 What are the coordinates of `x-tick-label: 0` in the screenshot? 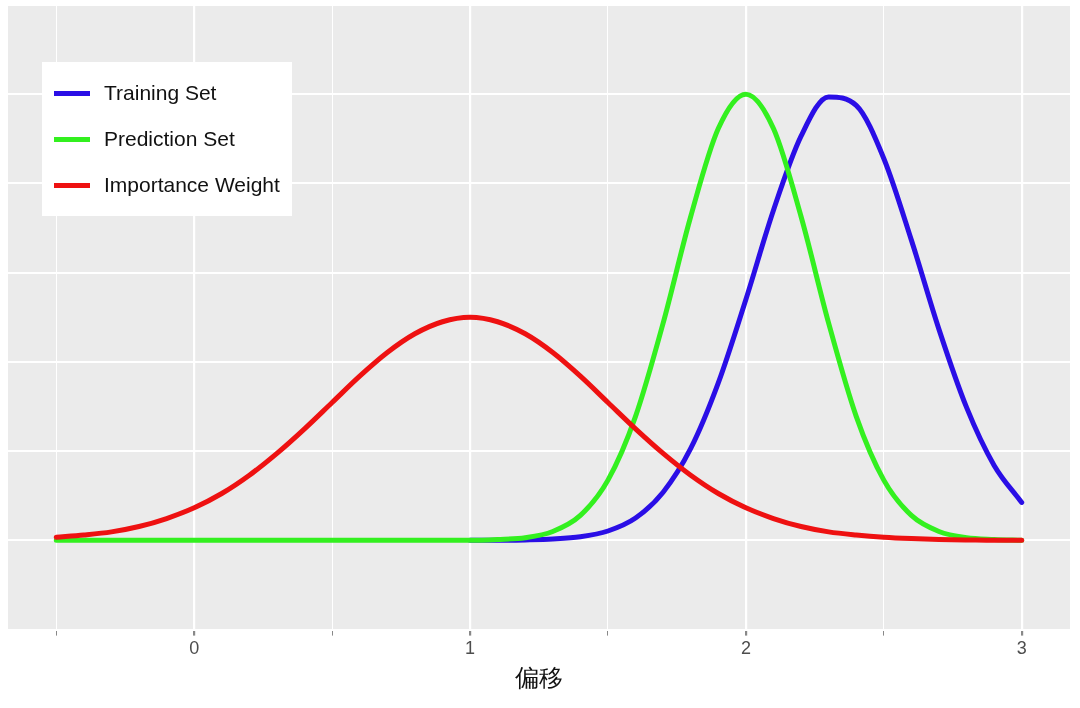 It's located at (194, 648).